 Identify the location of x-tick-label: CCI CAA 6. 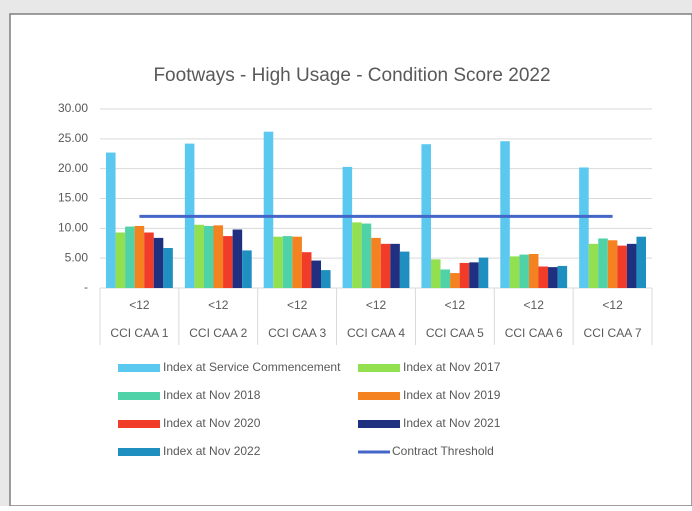
(534, 333).